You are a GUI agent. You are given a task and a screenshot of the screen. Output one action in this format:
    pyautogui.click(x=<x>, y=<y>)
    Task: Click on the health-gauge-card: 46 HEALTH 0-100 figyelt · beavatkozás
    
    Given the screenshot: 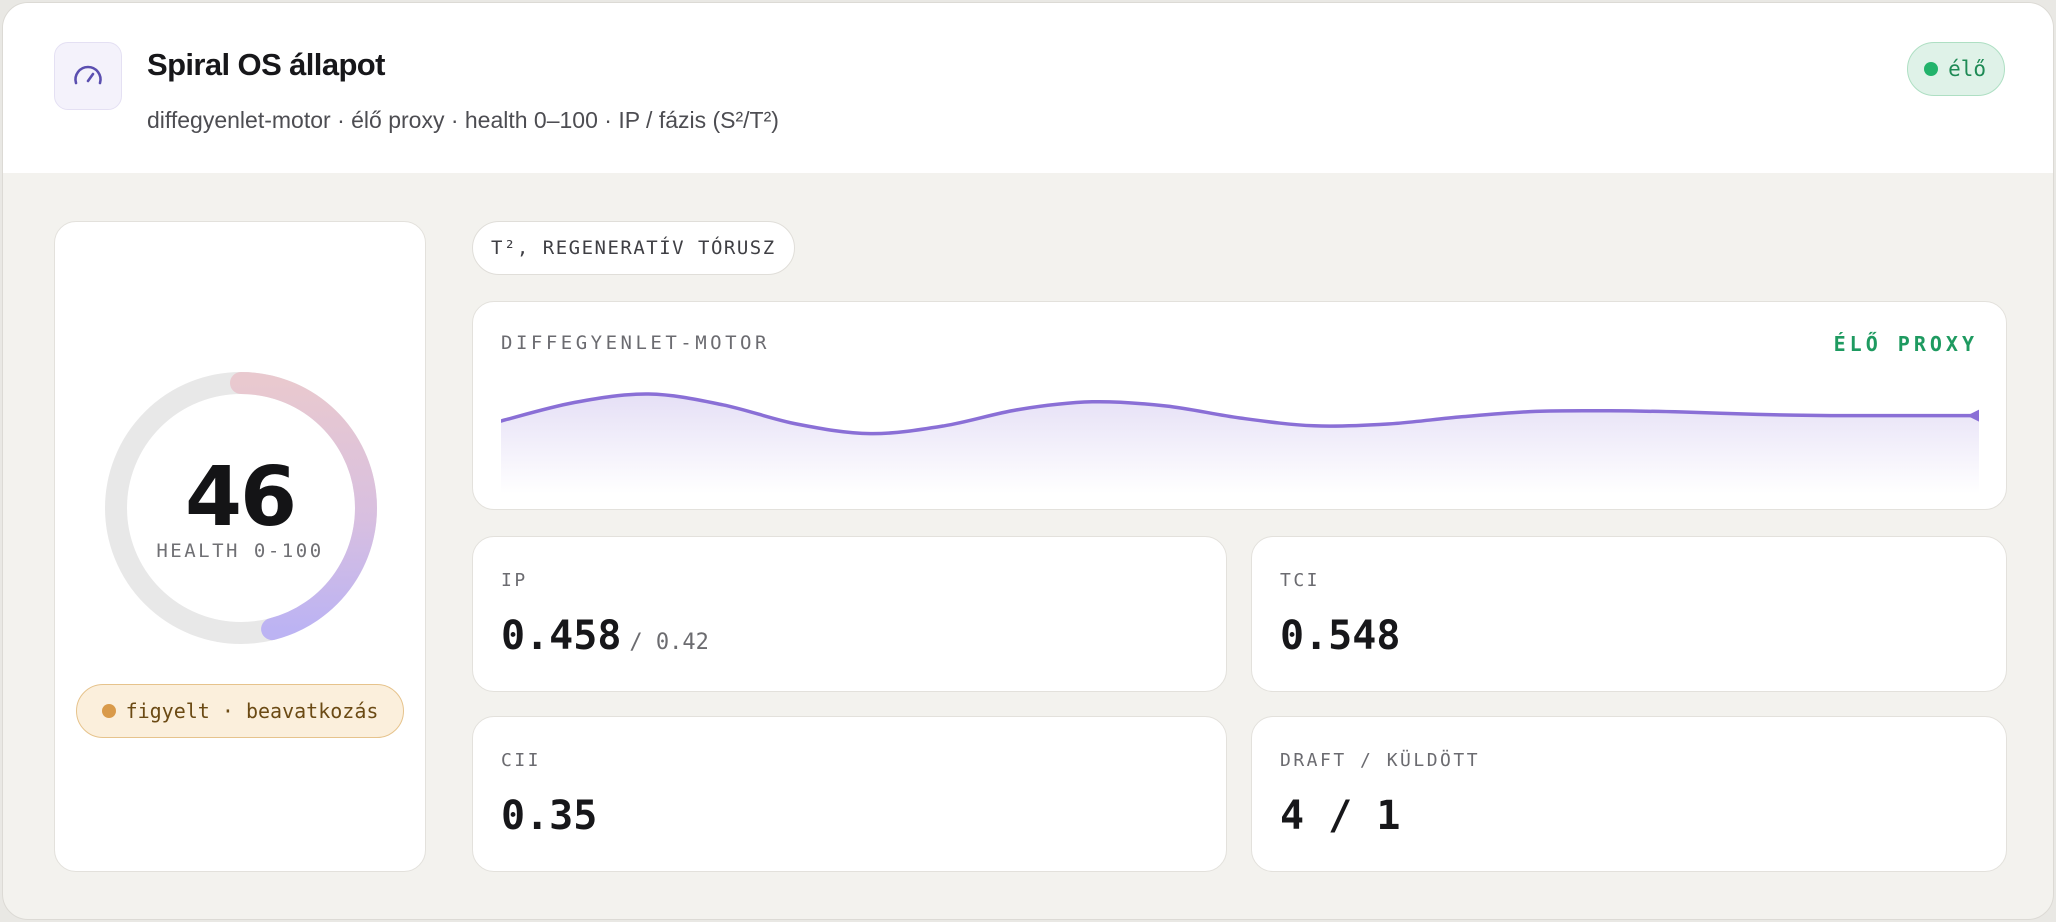 What is the action you would take?
    pyautogui.click(x=240, y=546)
    